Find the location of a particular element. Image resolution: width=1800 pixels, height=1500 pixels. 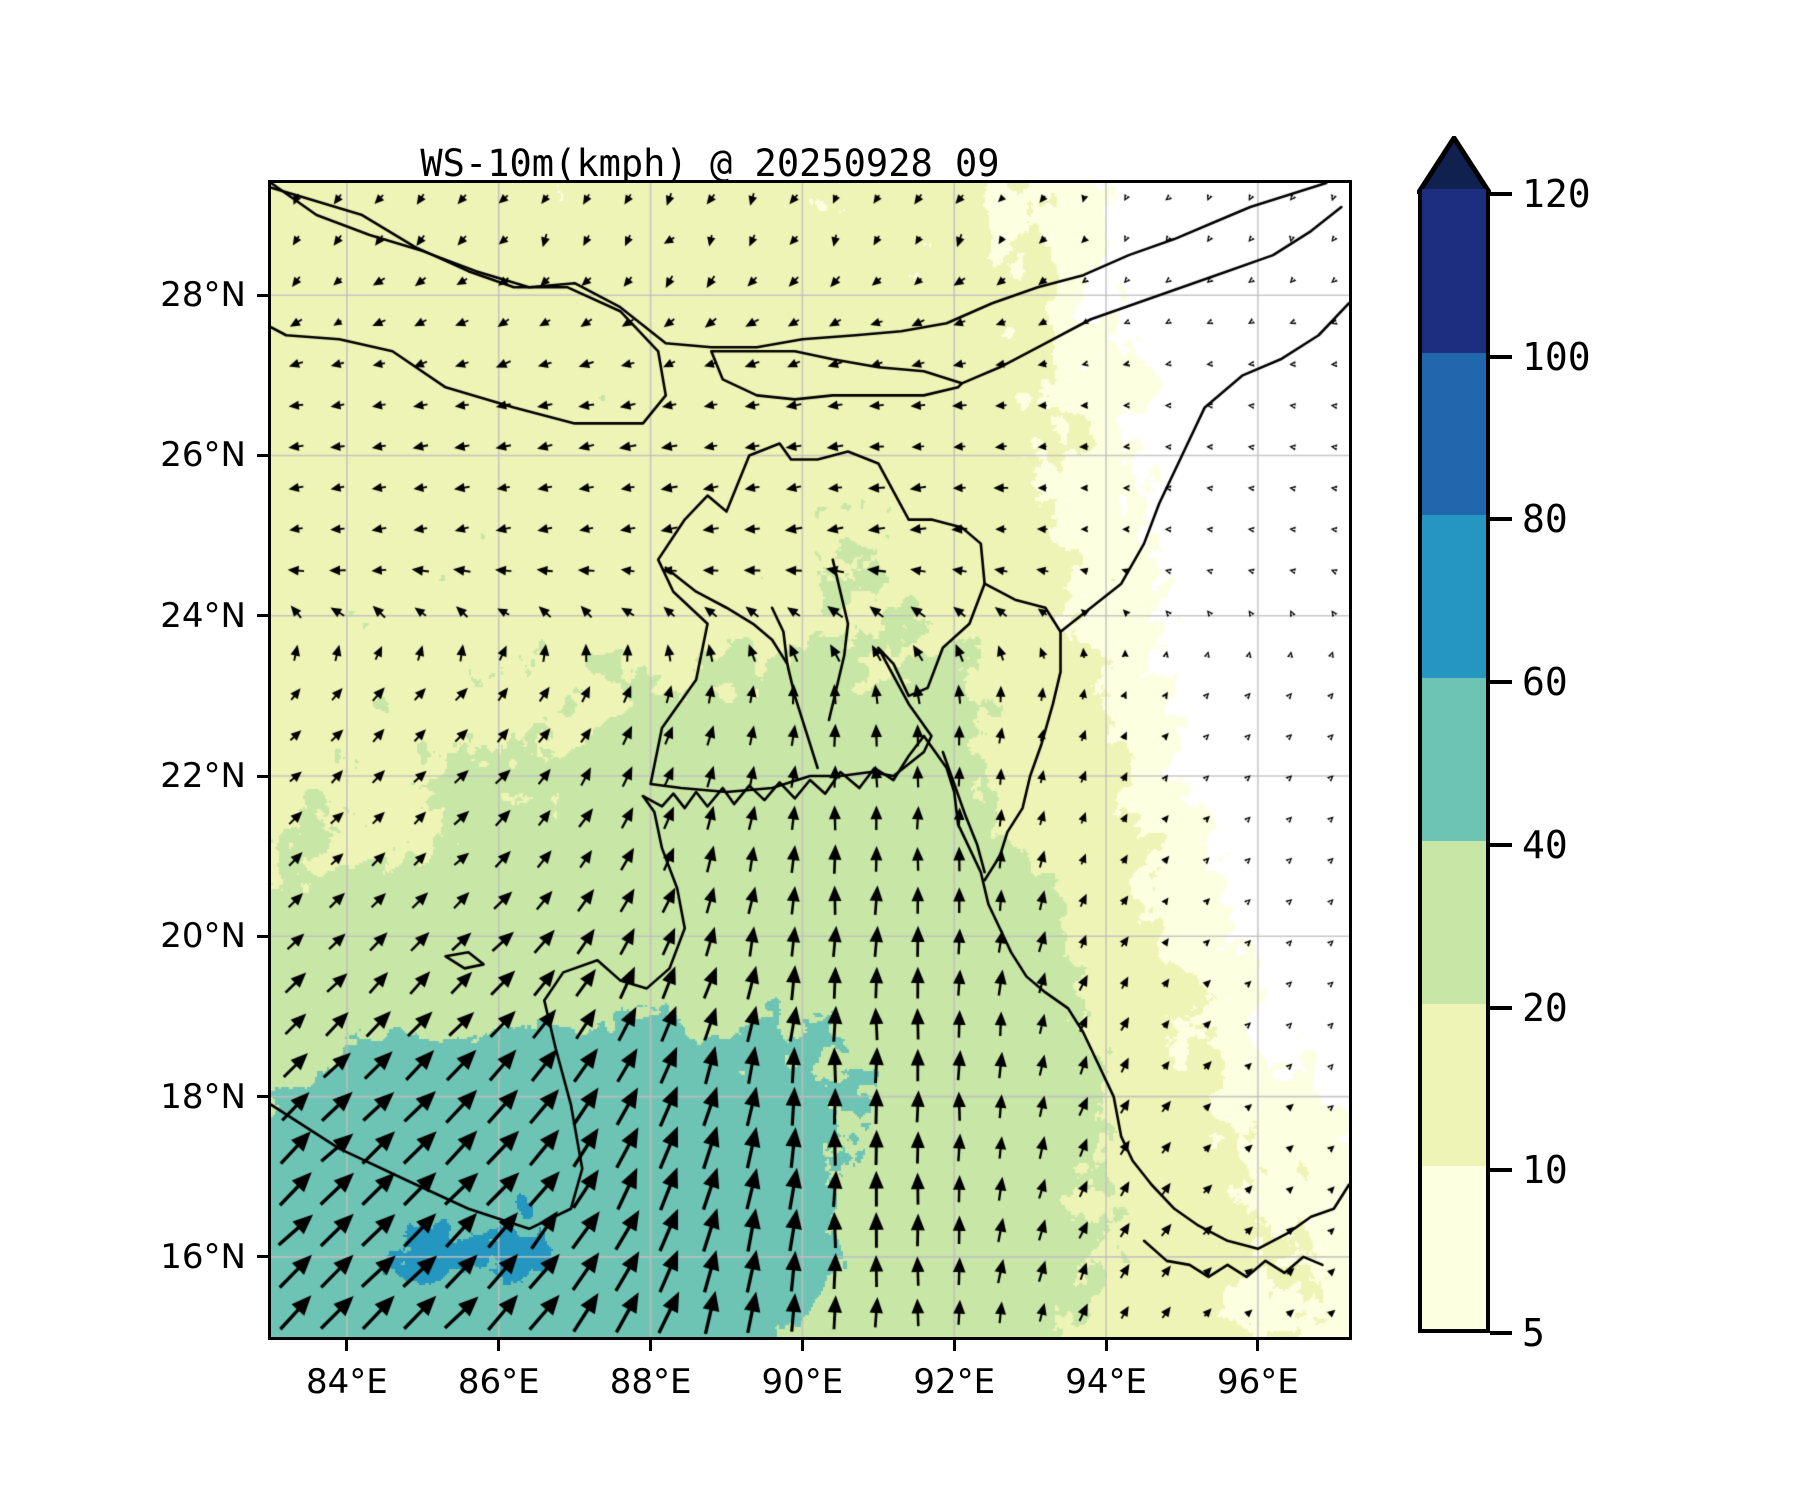

y-axis-label: 18°N is located at coordinates (203, 1096).